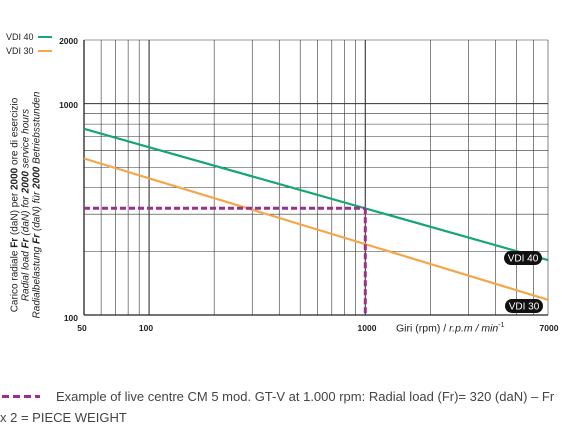 Image resolution: width=562 pixels, height=431 pixels. Describe the element at coordinates (20, 37) in the screenshot. I see `legend-label-vdi40: VDI 40` at that location.